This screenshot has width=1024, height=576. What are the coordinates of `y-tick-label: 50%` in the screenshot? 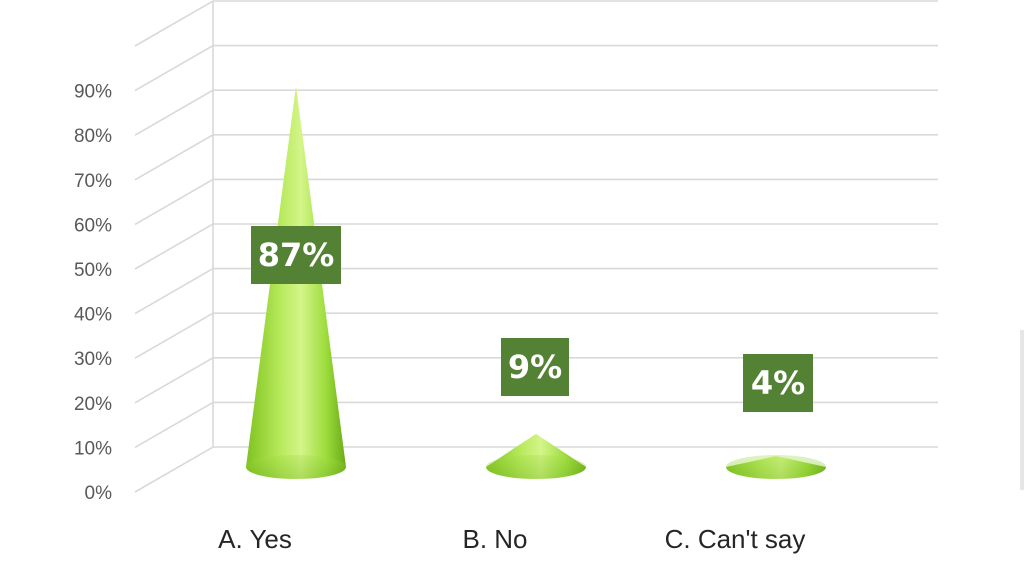 It's located at (93, 270).